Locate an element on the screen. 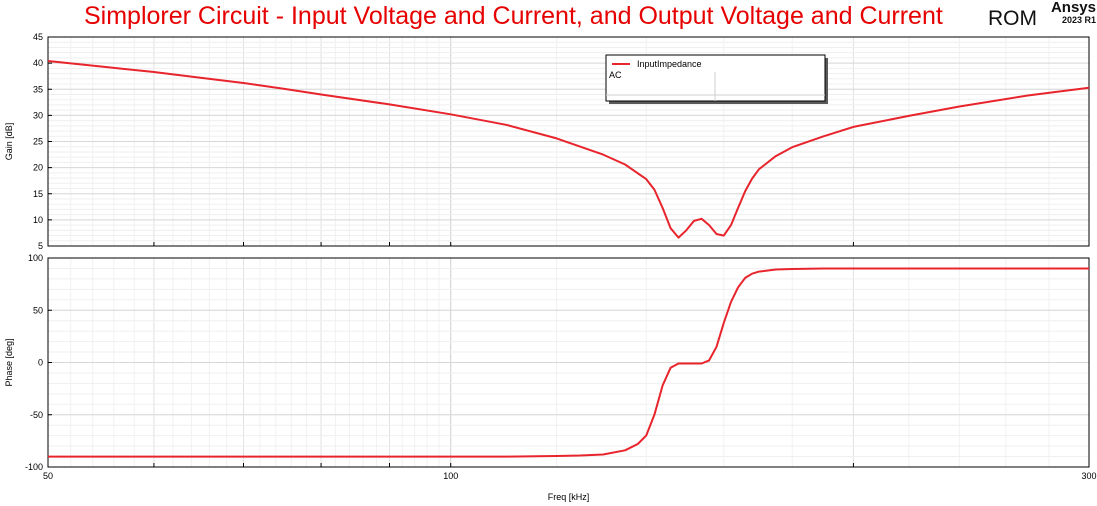  phase-ytick-label: -50 is located at coordinates (36, 415).